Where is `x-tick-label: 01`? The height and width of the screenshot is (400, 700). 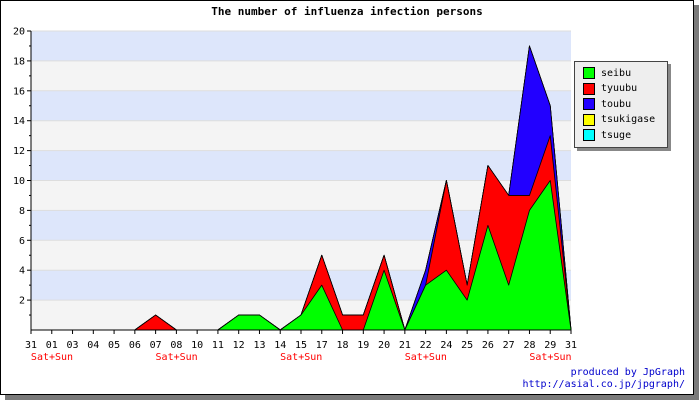
x-tick-label: 01 is located at coordinates (52, 345).